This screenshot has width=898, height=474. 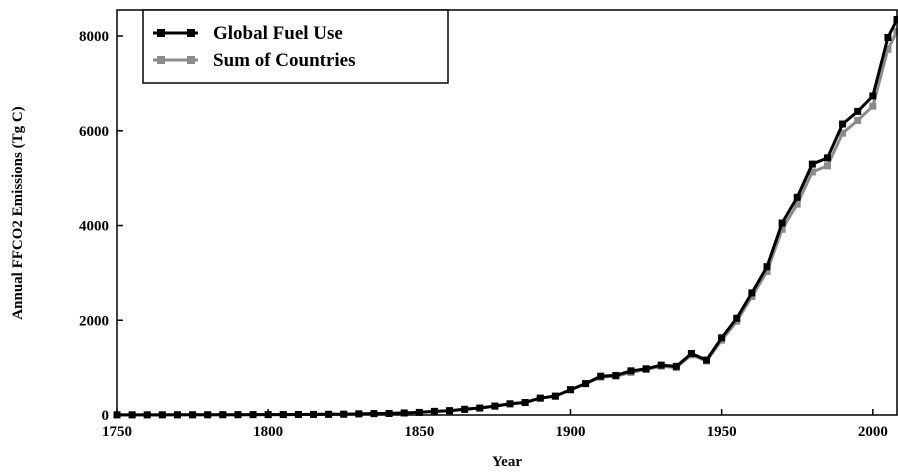 What do you see at coordinates (722, 432) in the screenshot?
I see `x-tick-label: 1950` at bounding box center [722, 432].